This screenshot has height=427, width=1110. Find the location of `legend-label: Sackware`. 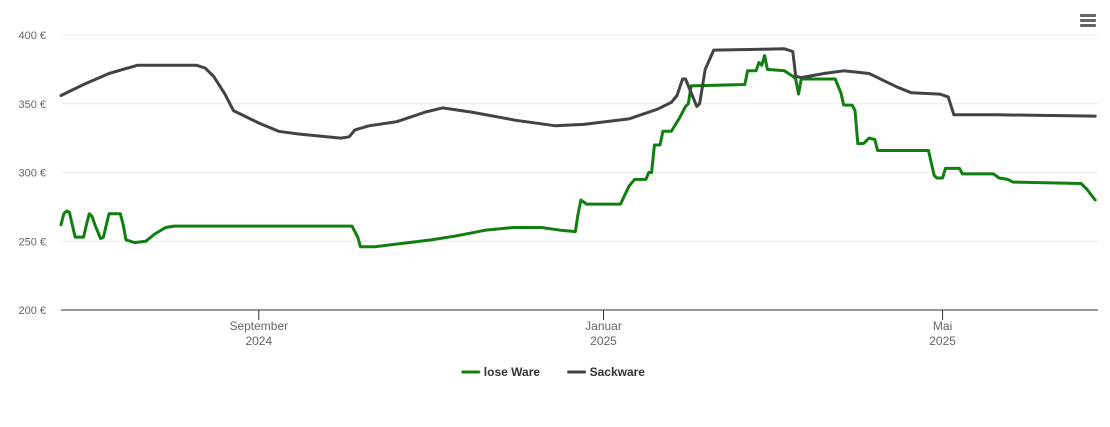

legend-label: Sackware is located at coordinates (618, 372).